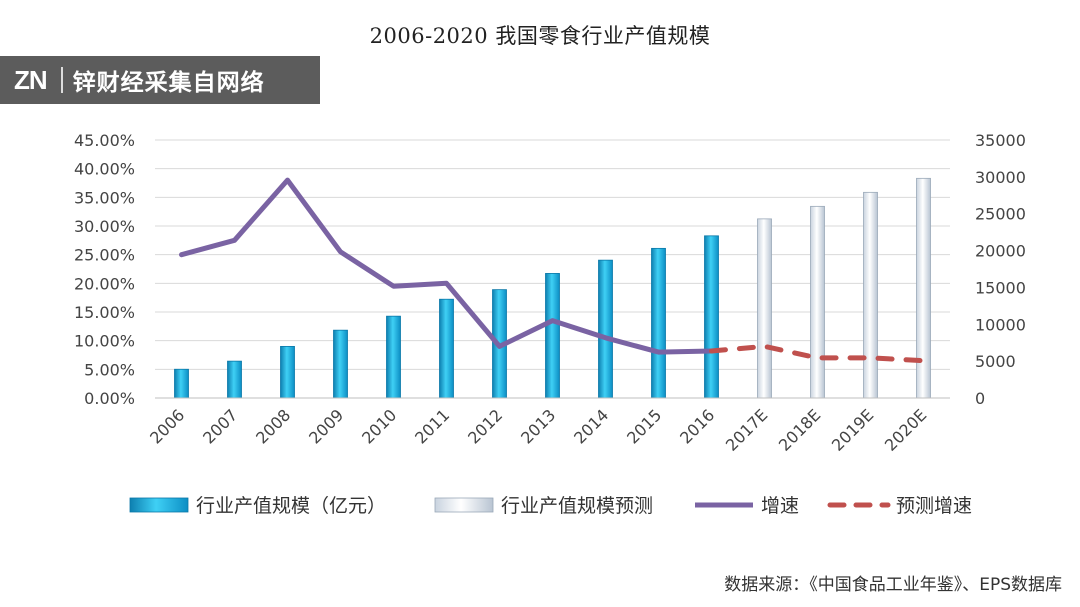 The height and width of the screenshot is (607, 1080). What do you see at coordinates (538, 426) in the screenshot?
I see `x-tick-label: 2013` at bounding box center [538, 426].